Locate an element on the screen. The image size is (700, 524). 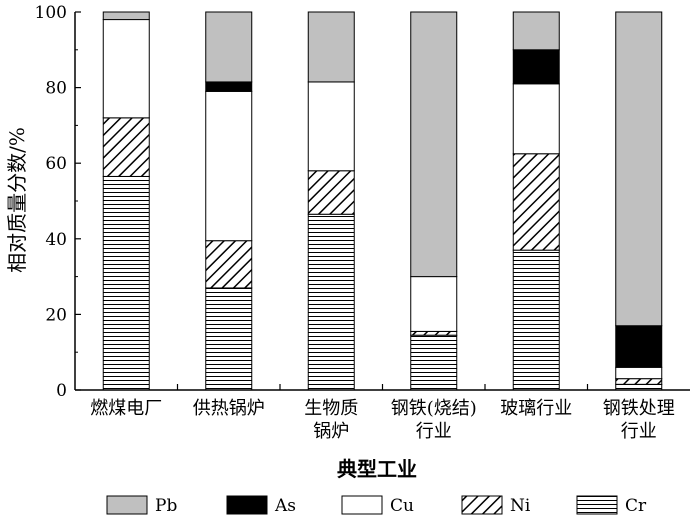
legend-swatch-as is located at coordinates (247, 505).